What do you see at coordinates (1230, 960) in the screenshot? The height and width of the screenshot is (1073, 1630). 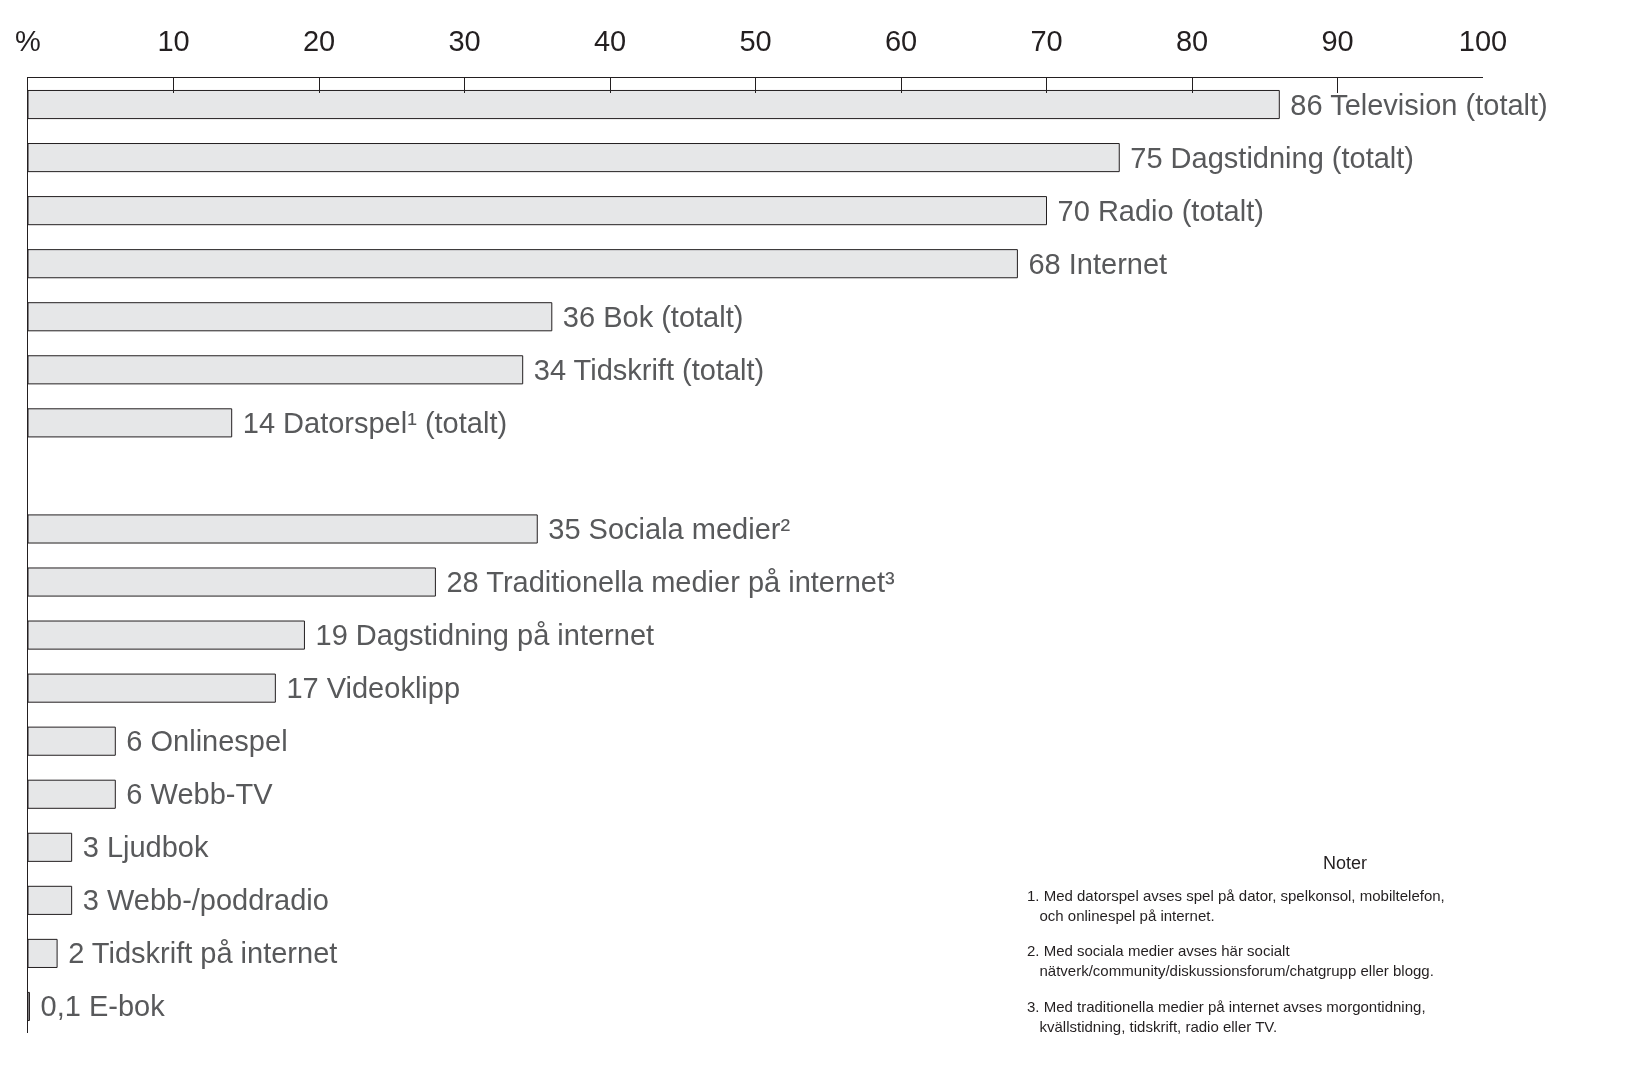 I see `annotation: 2. Med sociala medier avses här socialt nätverk/community/diskussionsforum/chatgrupp eller blogg.` at bounding box center [1230, 960].